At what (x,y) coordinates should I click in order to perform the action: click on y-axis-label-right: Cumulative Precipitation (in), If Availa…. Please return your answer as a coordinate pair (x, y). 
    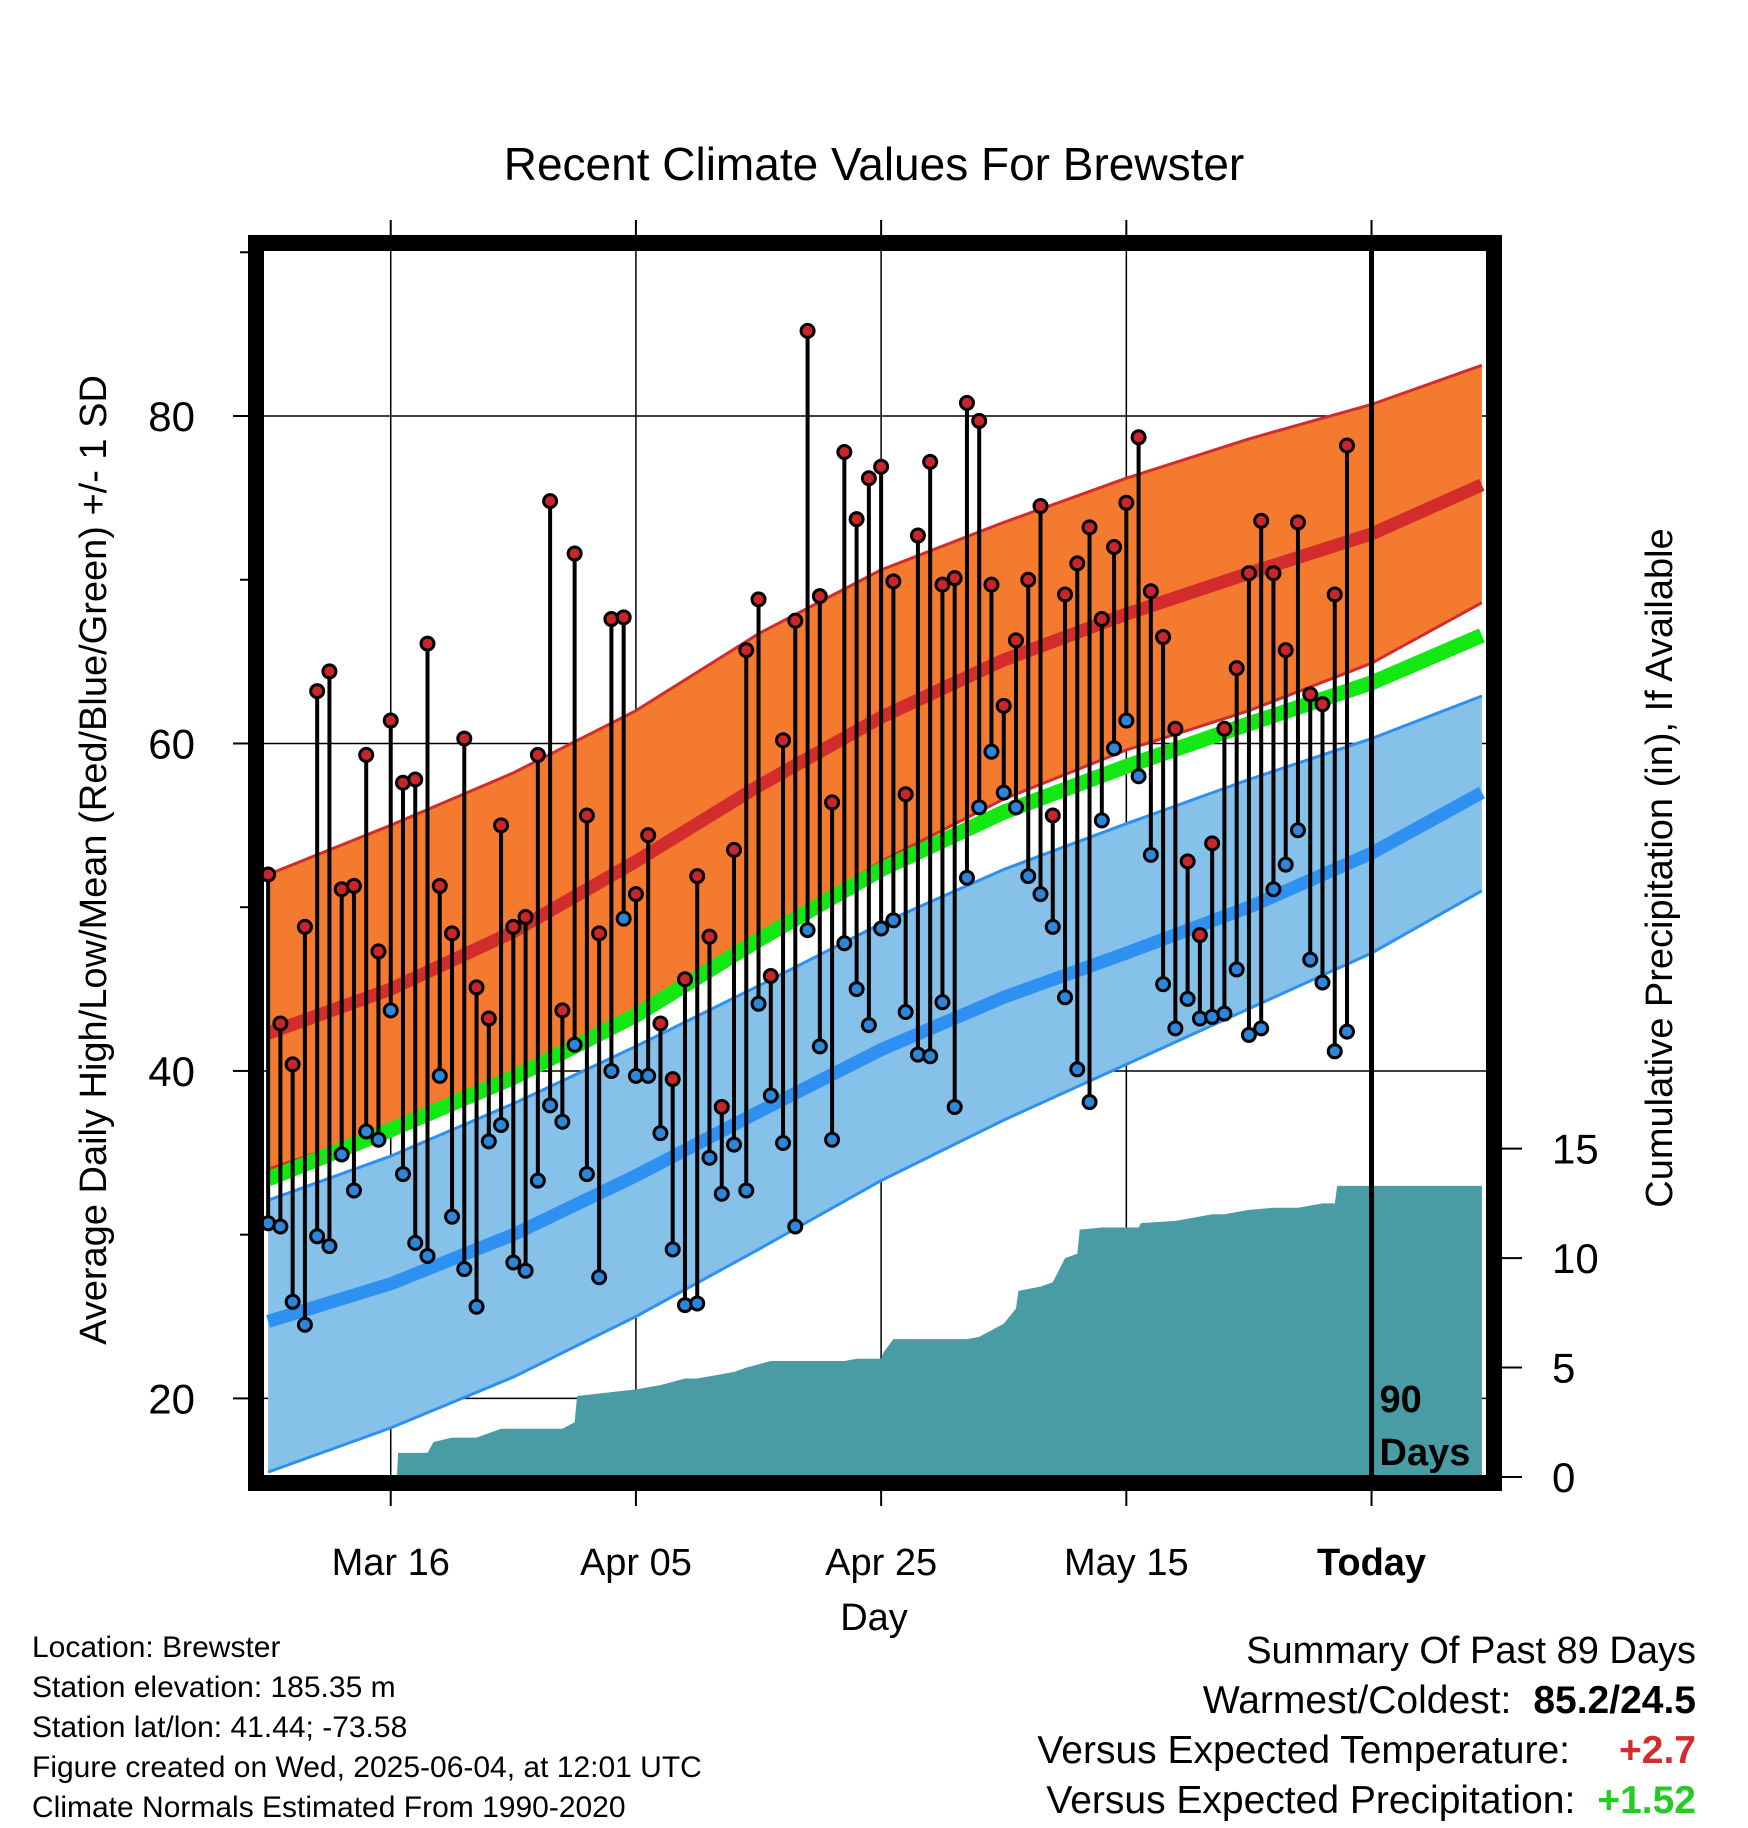
    Looking at the image, I should click on (1660, 867).